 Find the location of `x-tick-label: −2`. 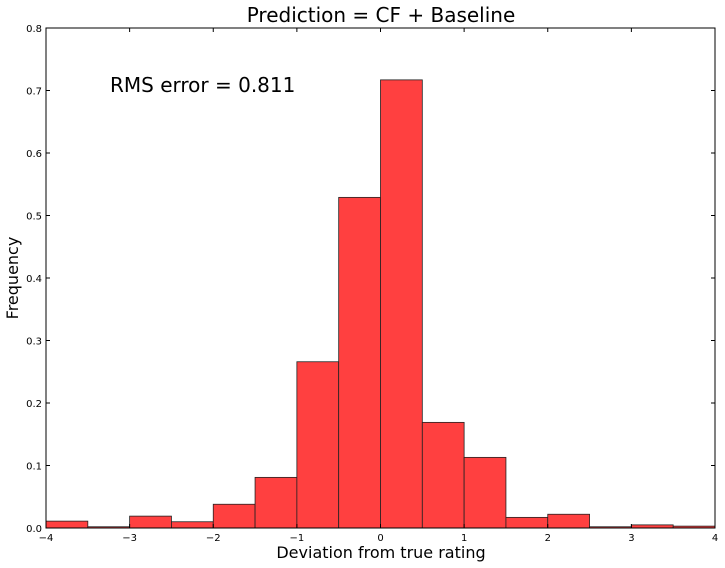

x-tick-label: −2 is located at coordinates (213, 538).